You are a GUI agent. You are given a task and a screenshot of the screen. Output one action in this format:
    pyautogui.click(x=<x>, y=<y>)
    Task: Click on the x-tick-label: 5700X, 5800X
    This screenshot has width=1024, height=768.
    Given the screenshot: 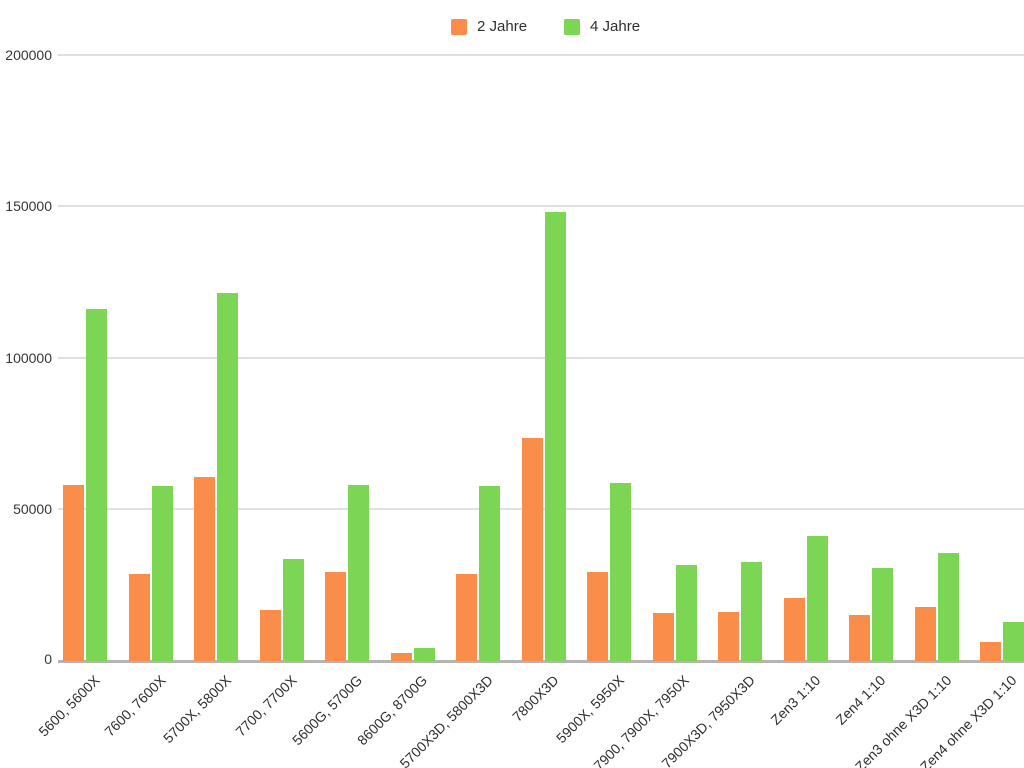 What is the action you would take?
    pyautogui.click(x=196, y=709)
    